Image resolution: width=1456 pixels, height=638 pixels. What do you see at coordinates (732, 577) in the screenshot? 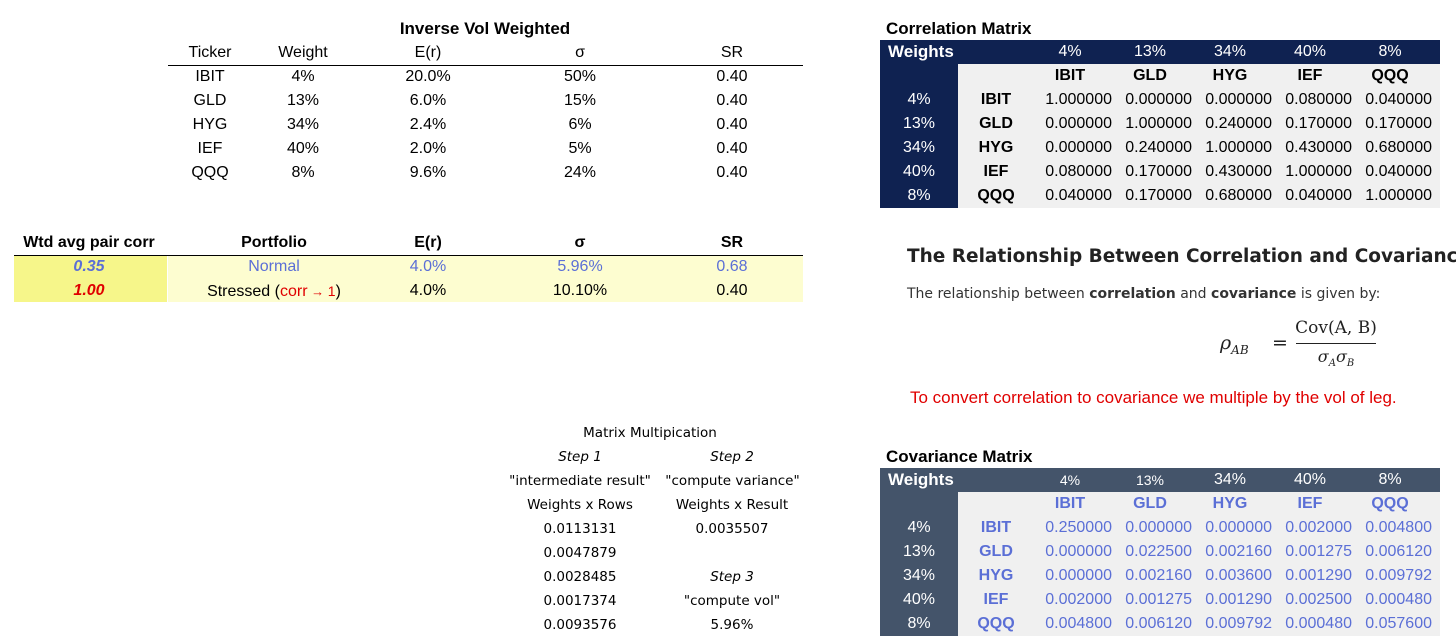
I see `mm-step3: Step 3` at bounding box center [732, 577].